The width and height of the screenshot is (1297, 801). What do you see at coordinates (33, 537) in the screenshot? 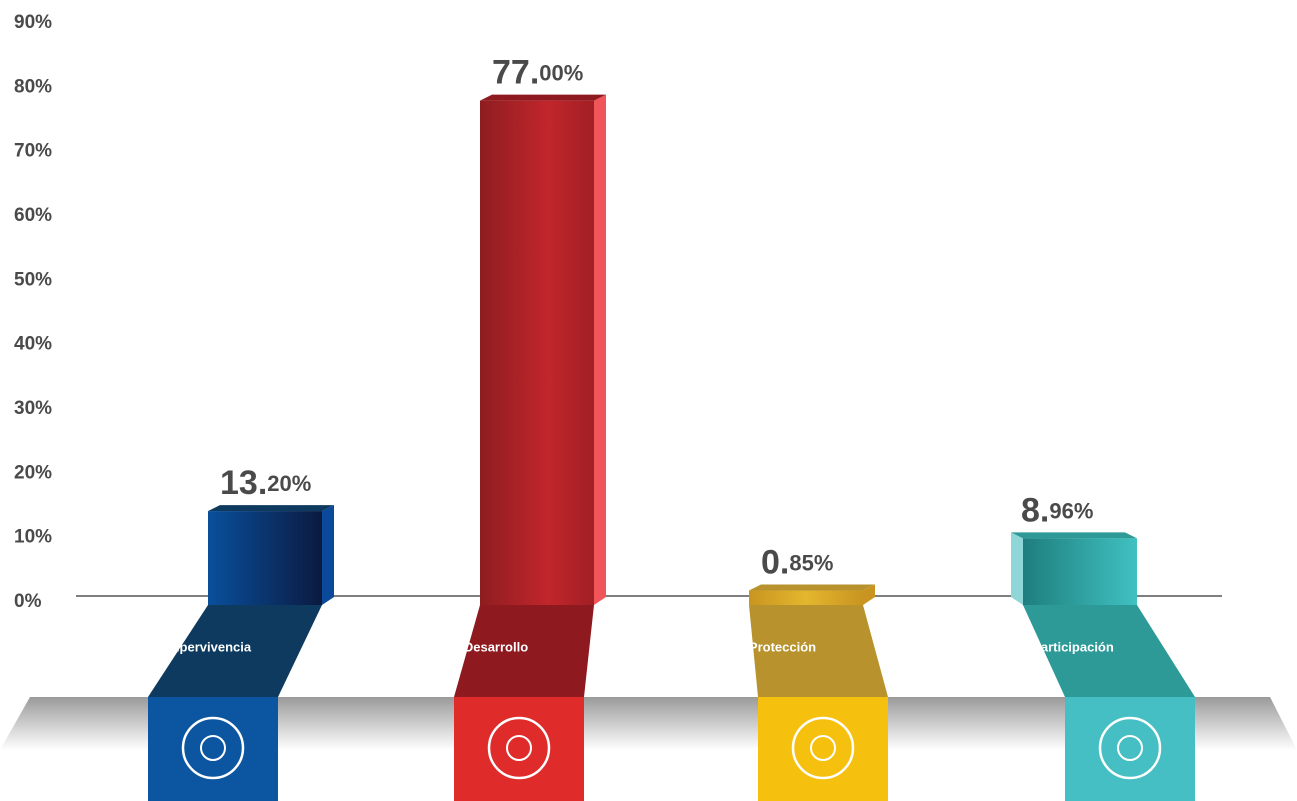
I see `y-tick-label: 10%` at bounding box center [33, 537].